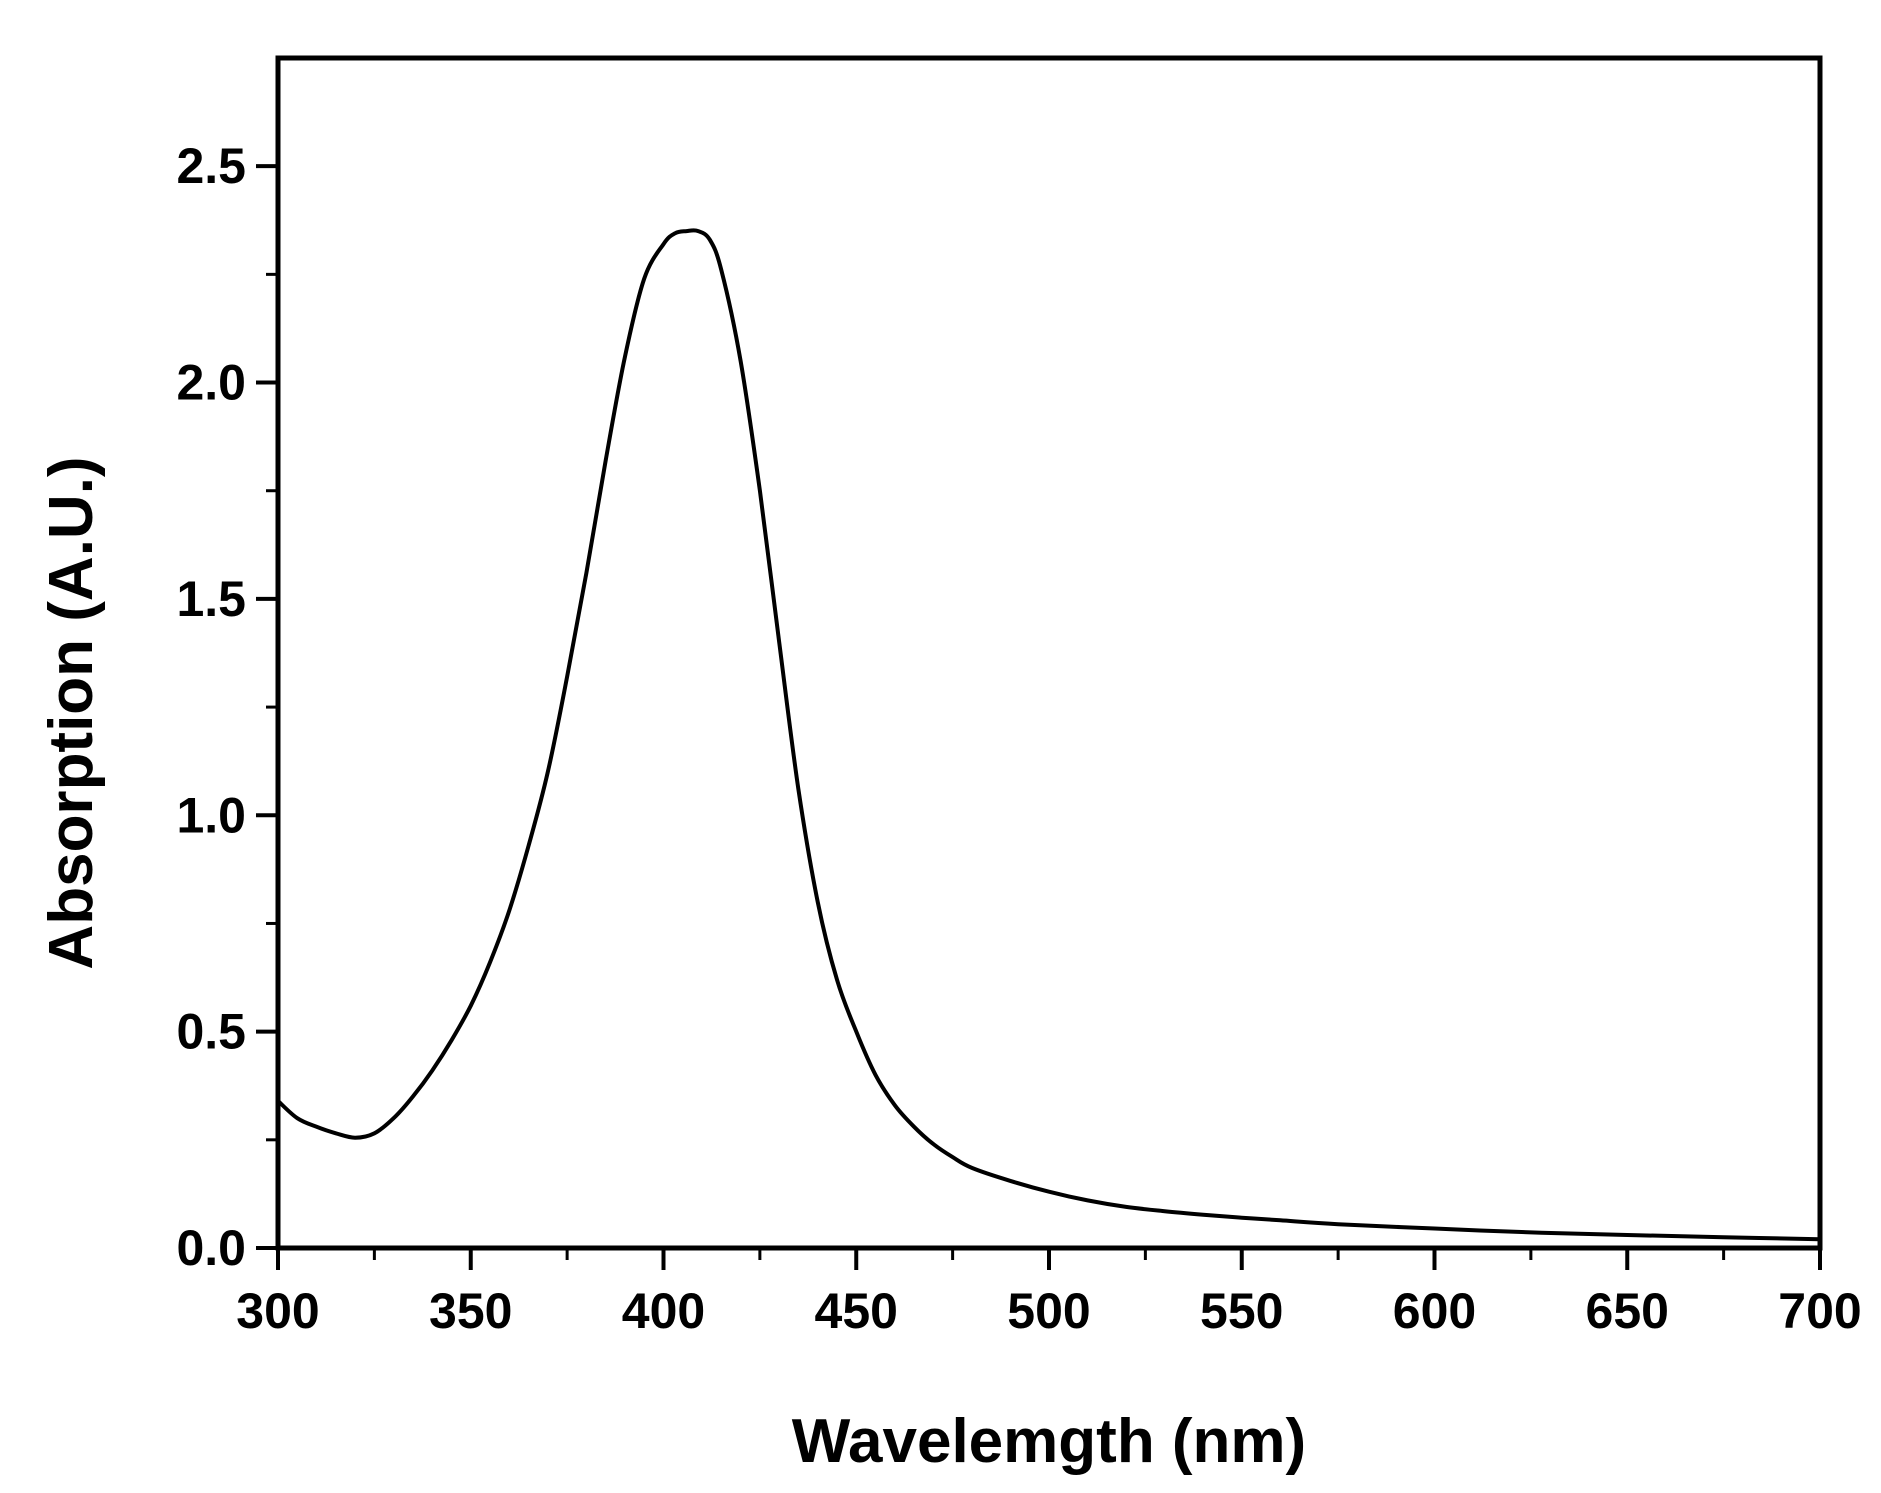 The width and height of the screenshot is (1881, 1493). Describe the element at coordinates (1819, 1311) in the screenshot. I see `x-tick-label: 700` at that location.